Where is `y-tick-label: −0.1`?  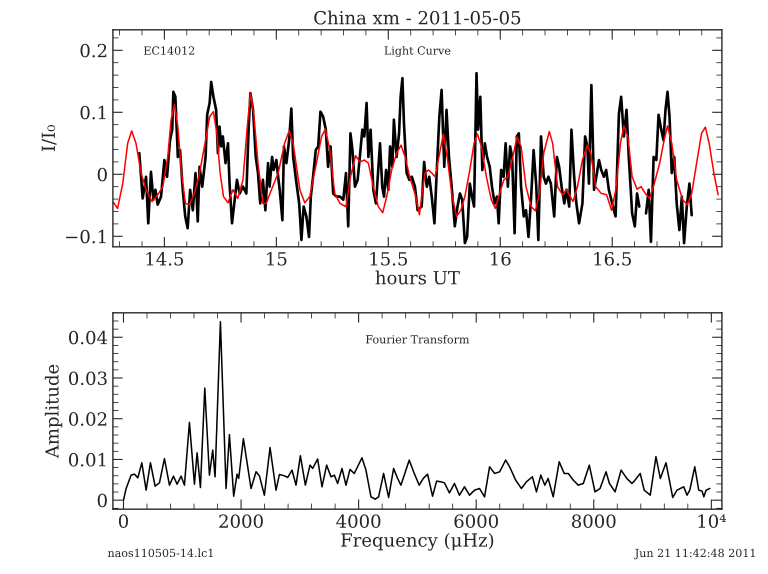
y-tick-label: −0.1 is located at coordinates (86, 237).